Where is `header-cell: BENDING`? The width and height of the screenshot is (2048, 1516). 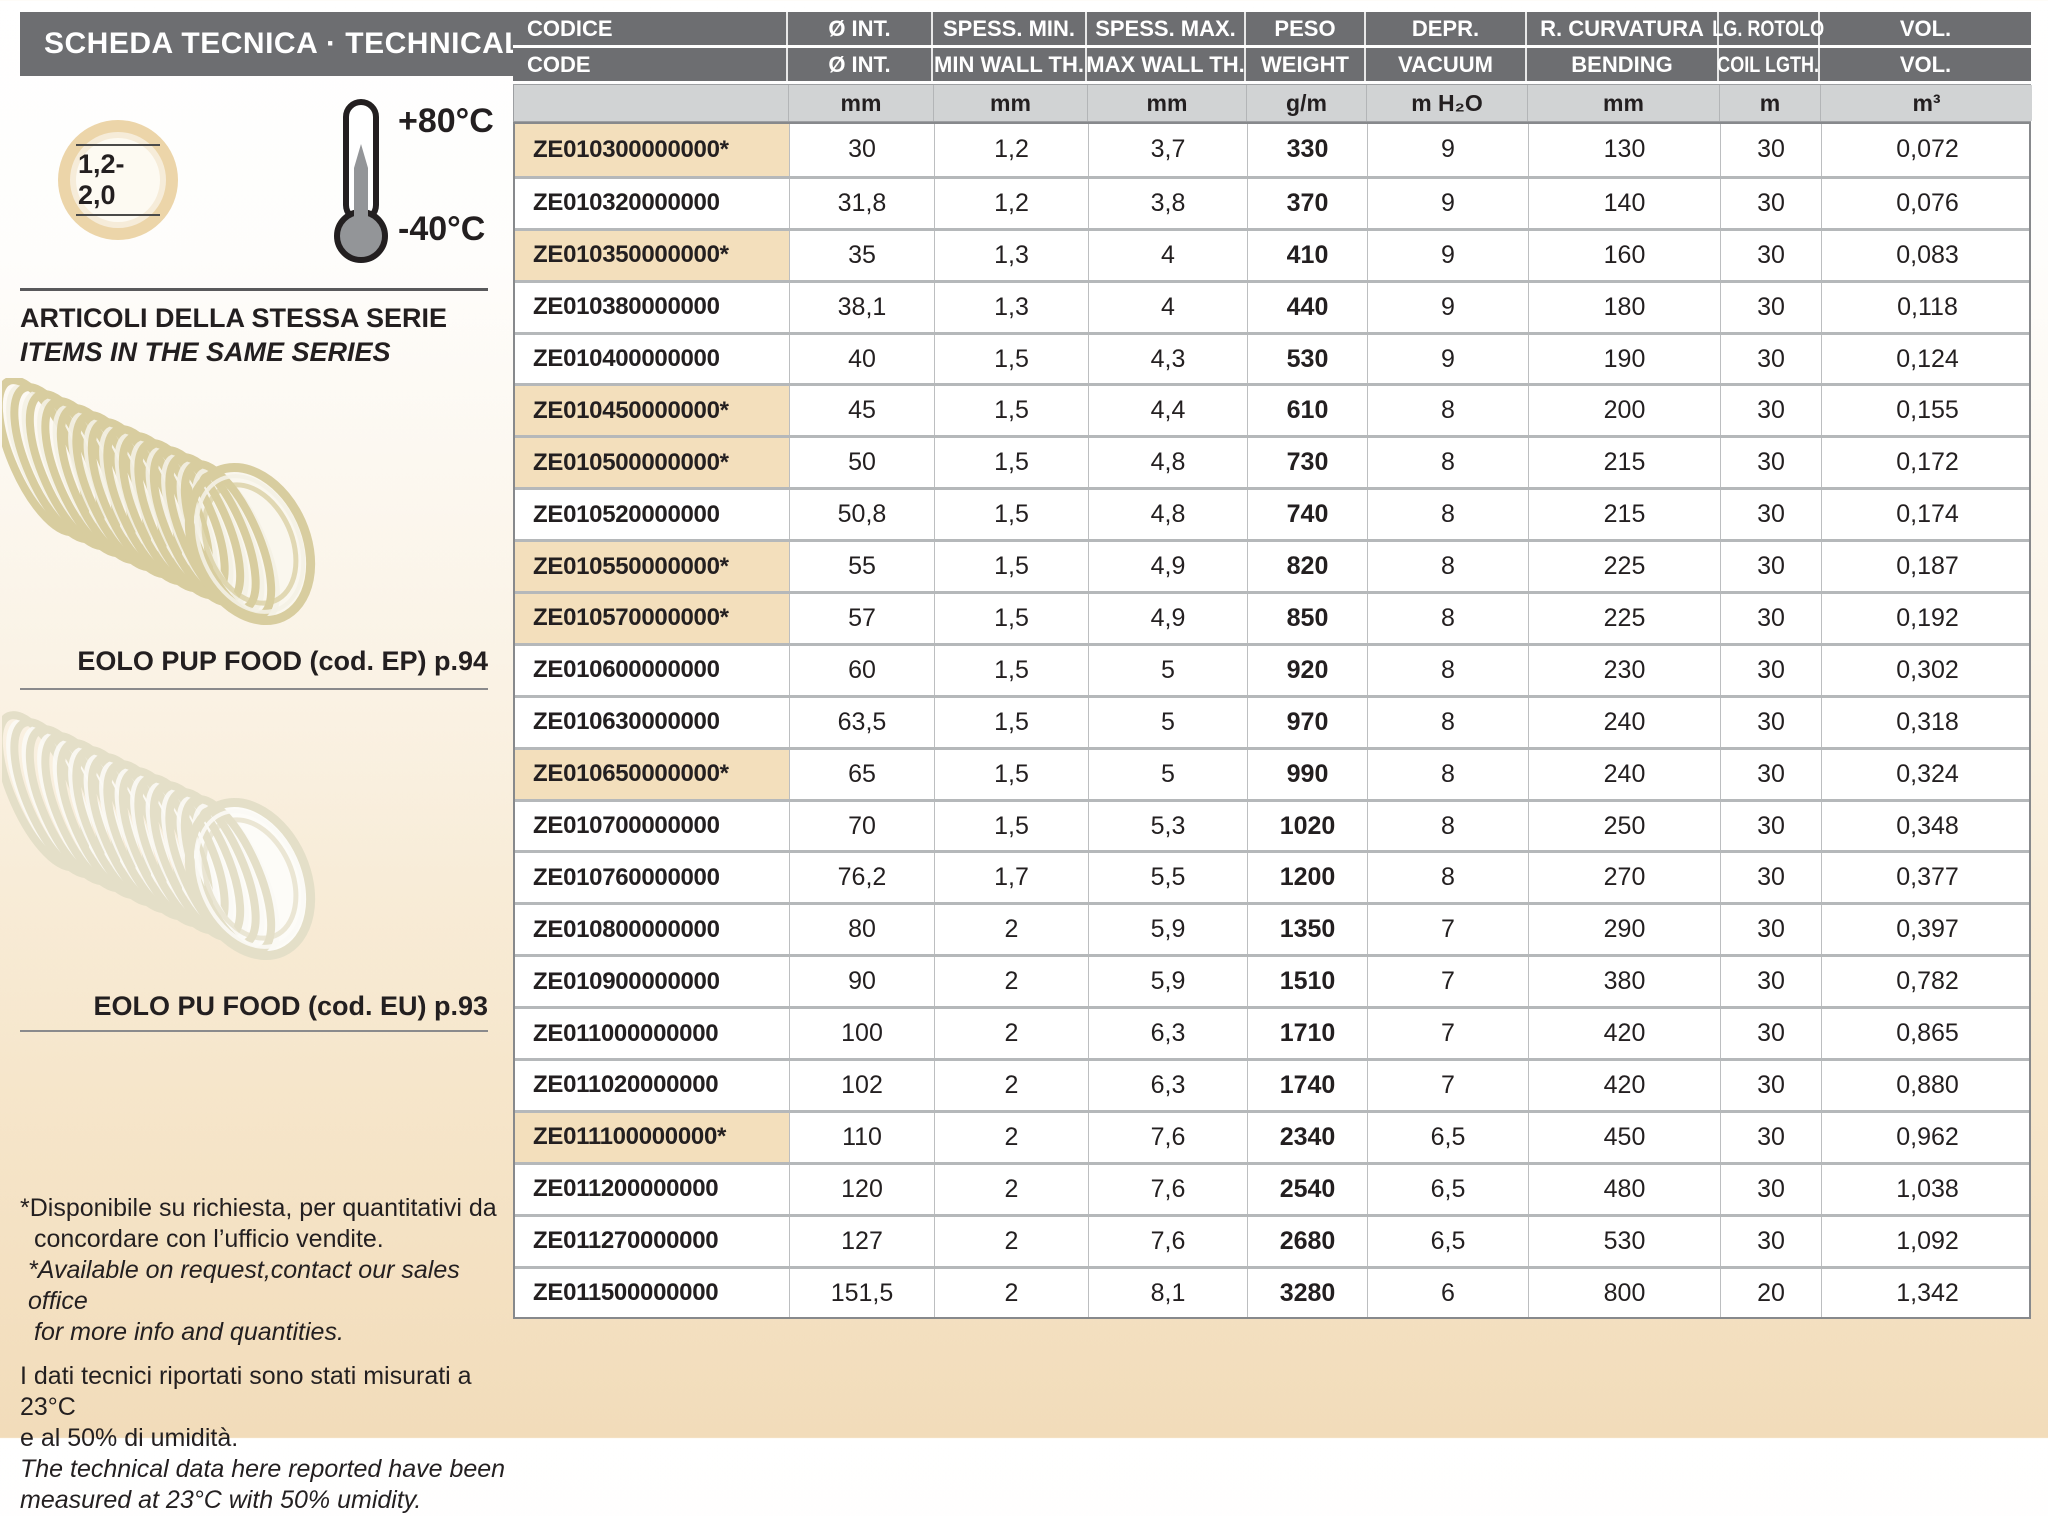 header-cell: BENDING is located at coordinates (1623, 64).